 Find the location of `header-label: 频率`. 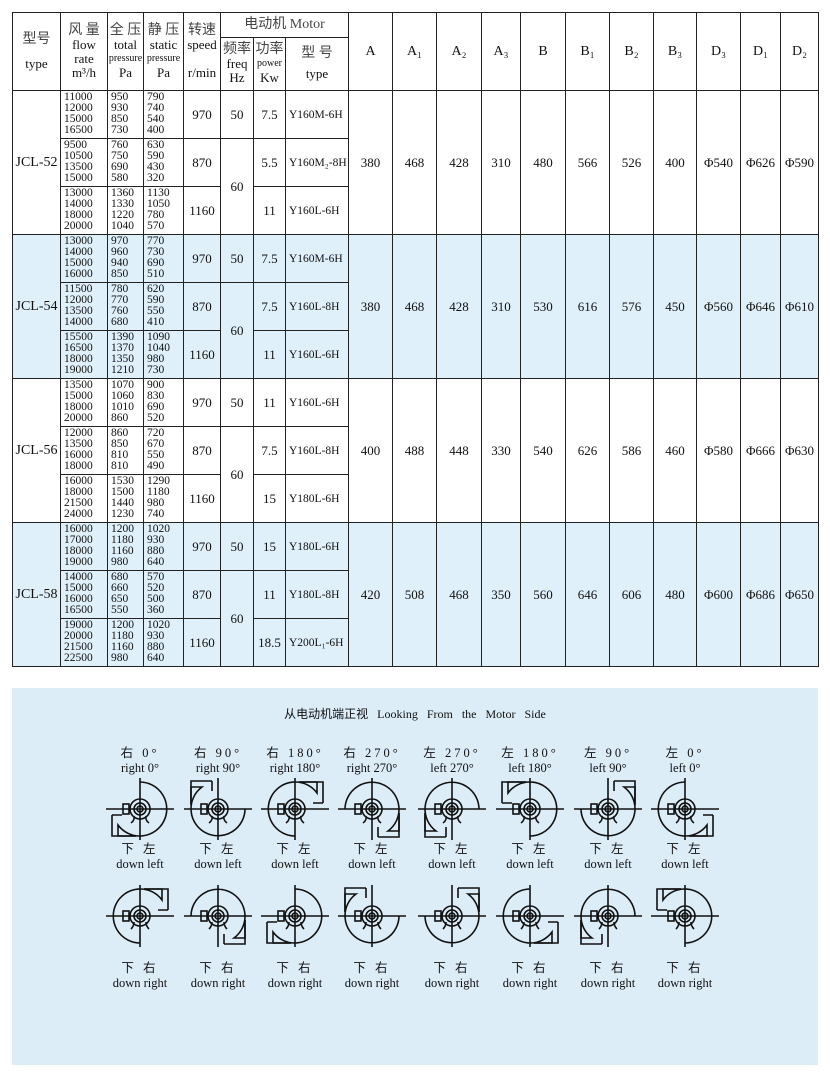

header-label: 频率 is located at coordinates (237, 49).